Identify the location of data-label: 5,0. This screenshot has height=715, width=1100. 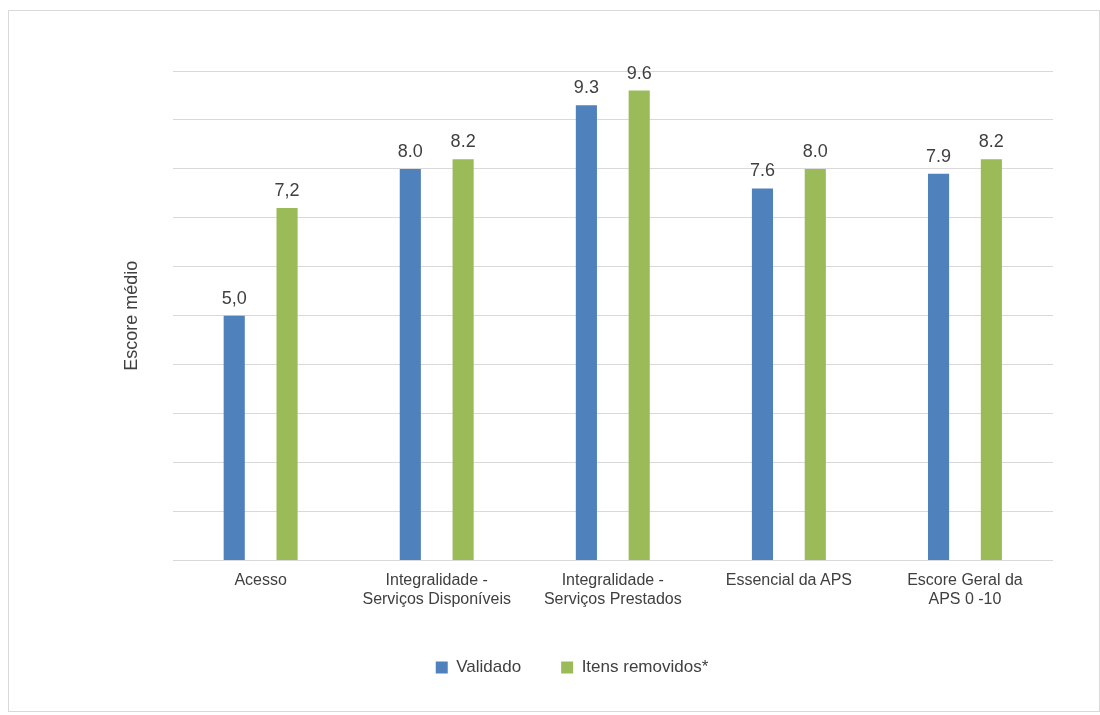
(234, 297).